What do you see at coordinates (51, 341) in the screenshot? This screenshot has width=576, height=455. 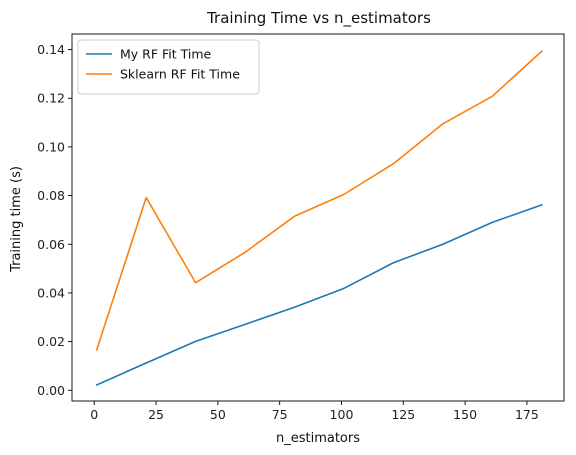 I see `y-tick-label: 0.02` at bounding box center [51, 341].